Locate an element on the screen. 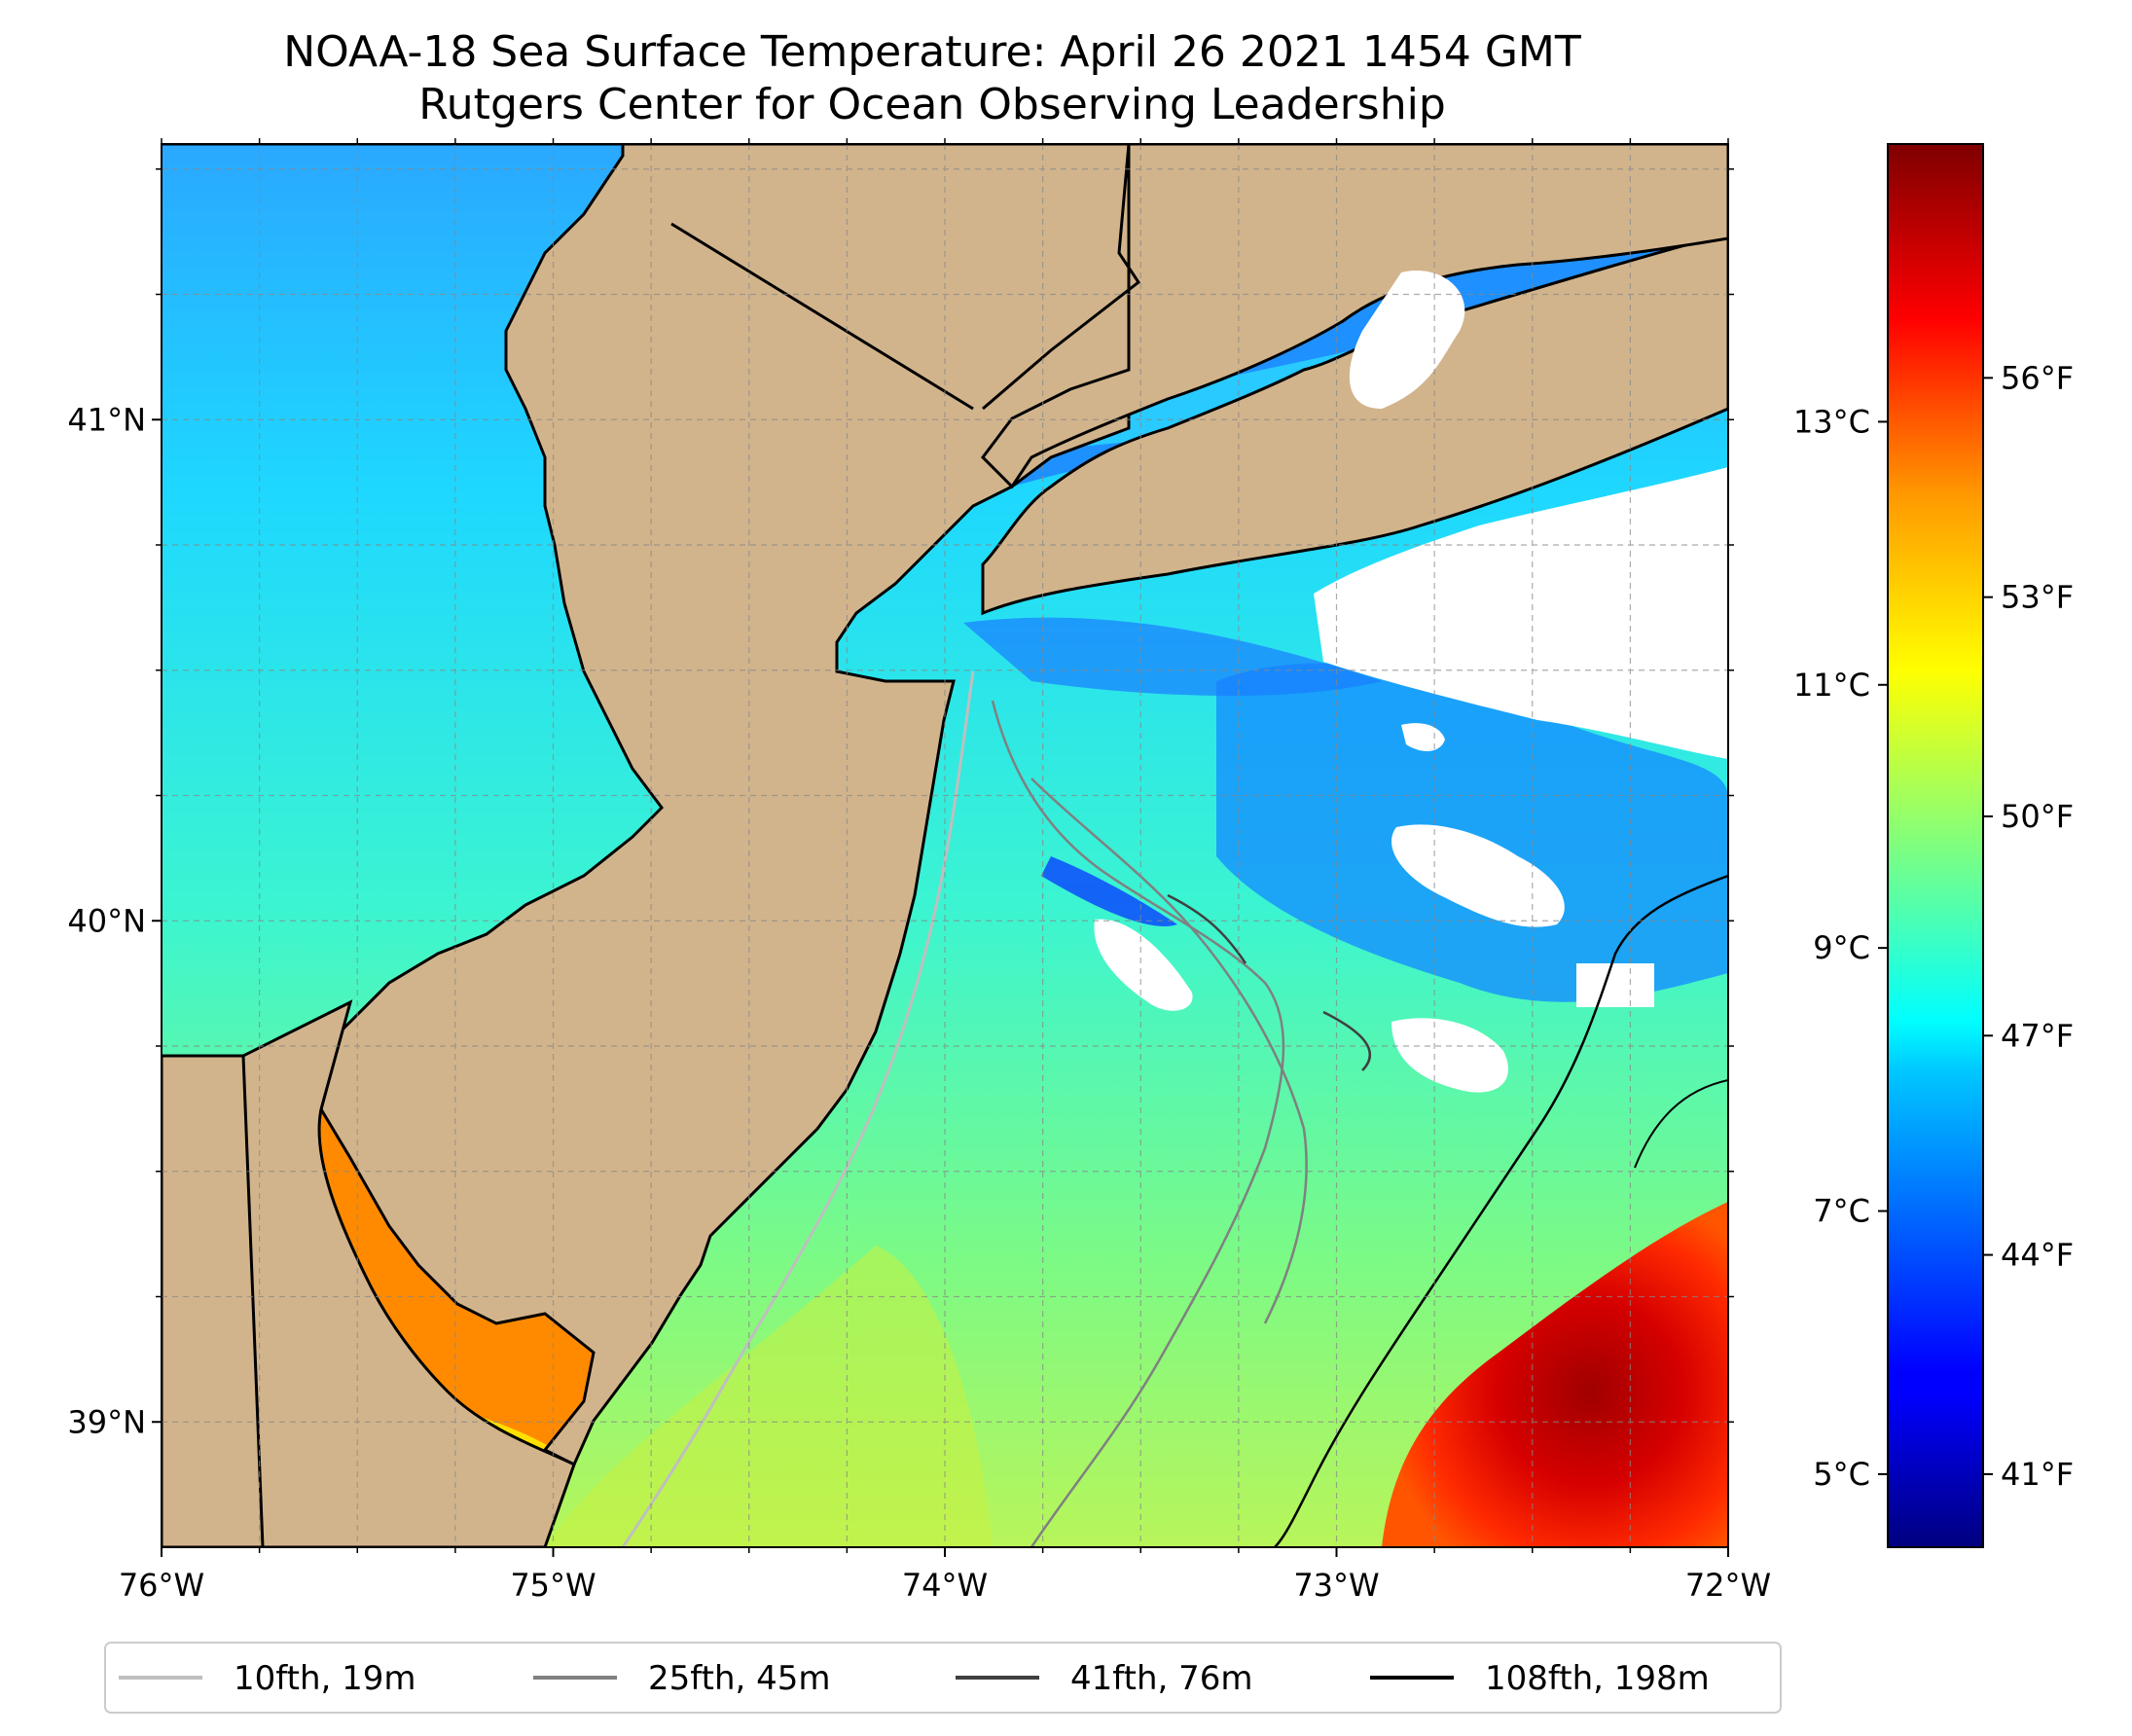  colorbar-celsius-ticks: 13°C 11°C 9°C 7°C 5°C is located at coordinates (1841, 948).